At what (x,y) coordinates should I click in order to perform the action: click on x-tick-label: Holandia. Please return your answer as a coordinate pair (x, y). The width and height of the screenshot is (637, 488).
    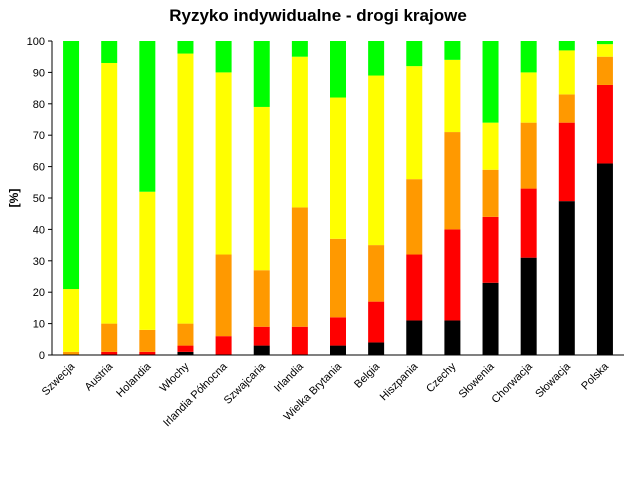
    Looking at the image, I should click on (134, 380).